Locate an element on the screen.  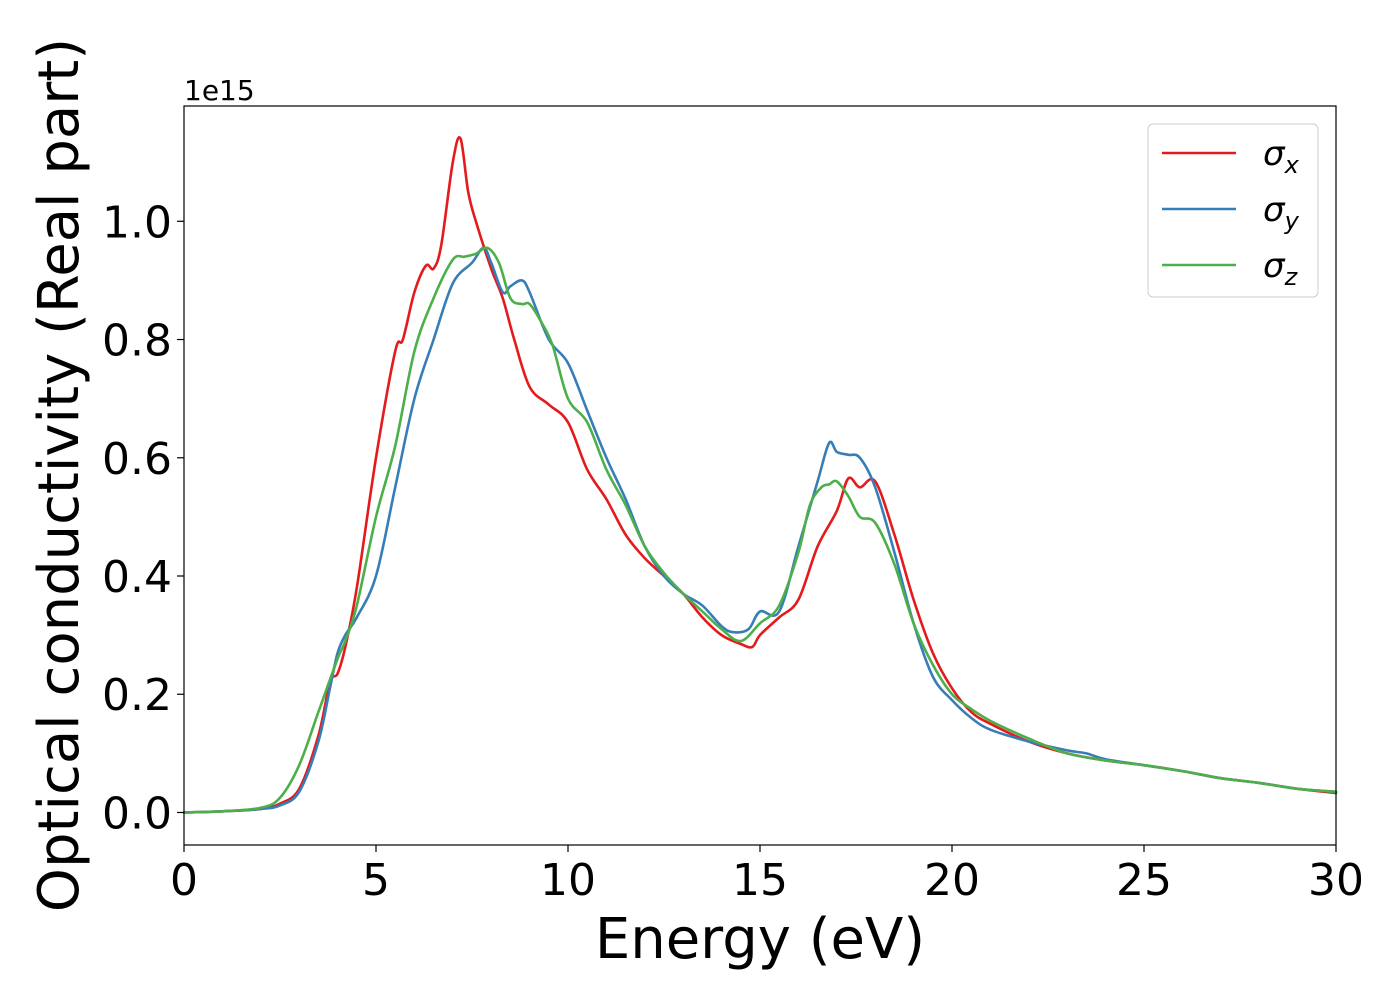
x-axis-ticks: 0 5 10 15 20 25 30 is located at coordinates (767, 875).